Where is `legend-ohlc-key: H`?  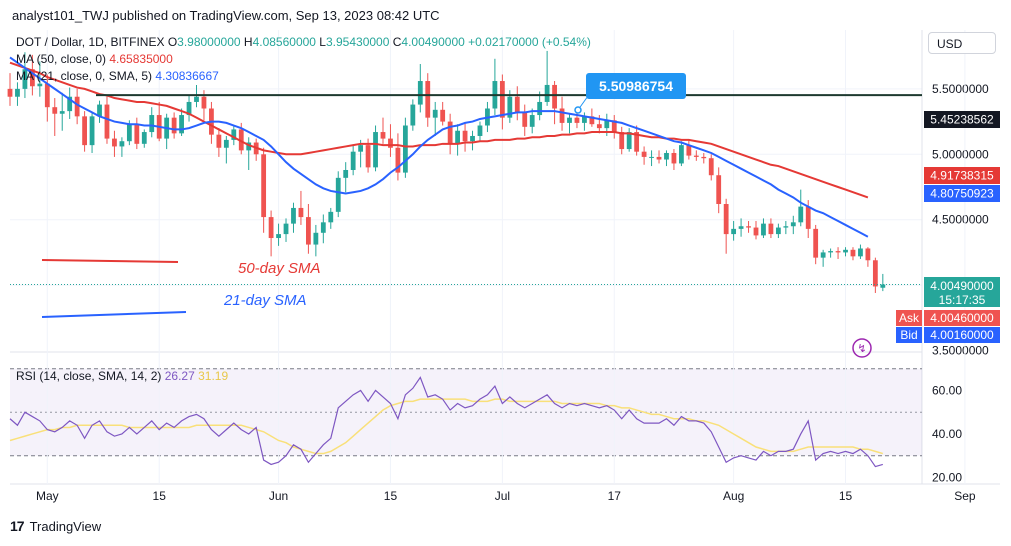
legend-ohlc-key: H is located at coordinates (248, 42).